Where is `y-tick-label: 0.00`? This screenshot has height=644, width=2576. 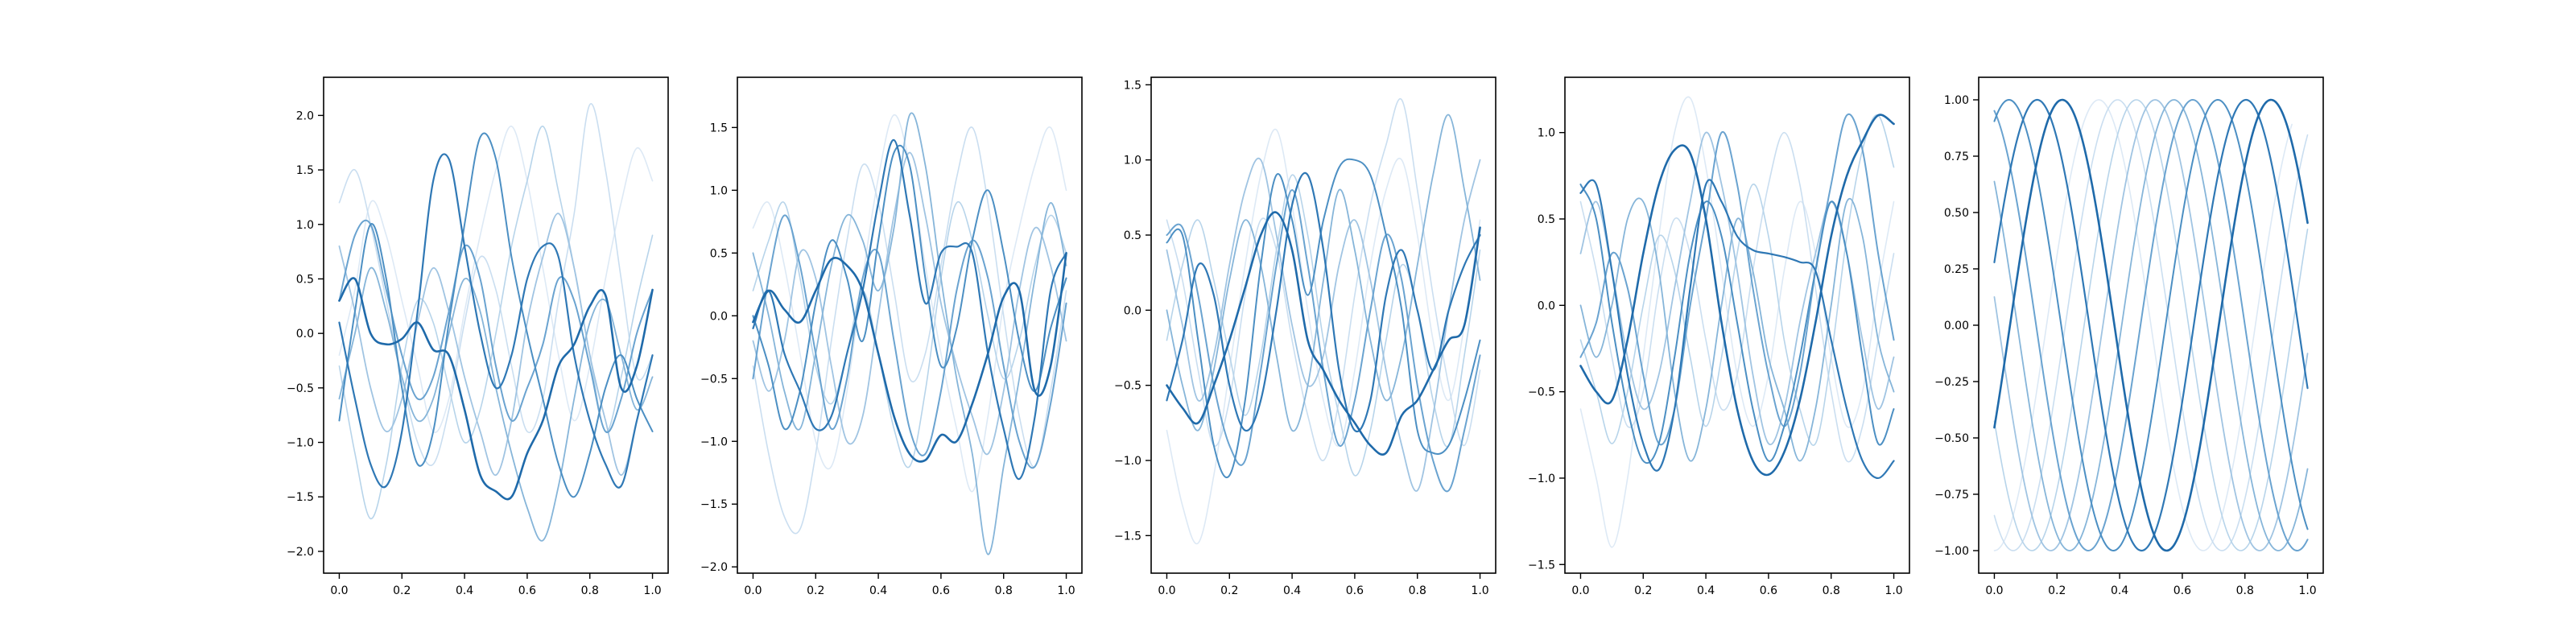
y-tick-label: 0.00 is located at coordinates (1956, 326).